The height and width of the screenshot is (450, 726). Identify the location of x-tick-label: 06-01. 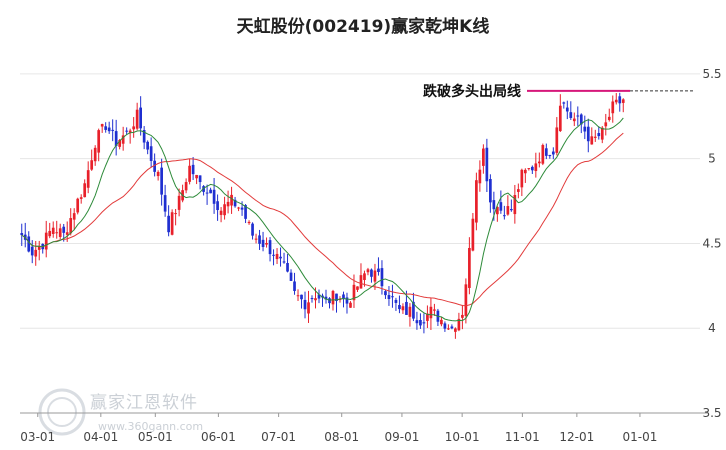
(218, 437).